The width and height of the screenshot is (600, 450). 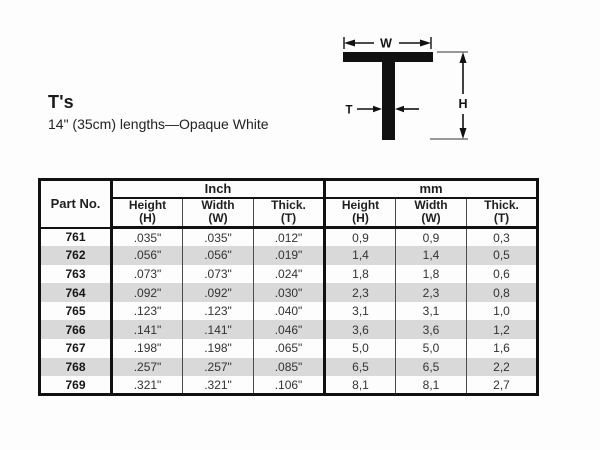 What do you see at coordinates (359, 330) in the screenshot?
I see `mm-height-cell: 3,6` at bounding box center [359, 330].